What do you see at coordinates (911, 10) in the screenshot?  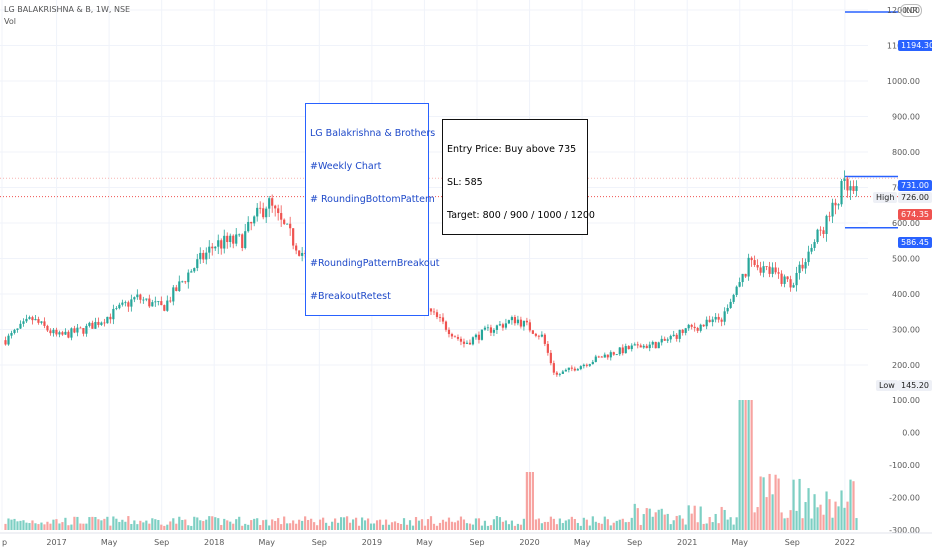 I see `currency-badge: INR` at bounding box center [911, 10].